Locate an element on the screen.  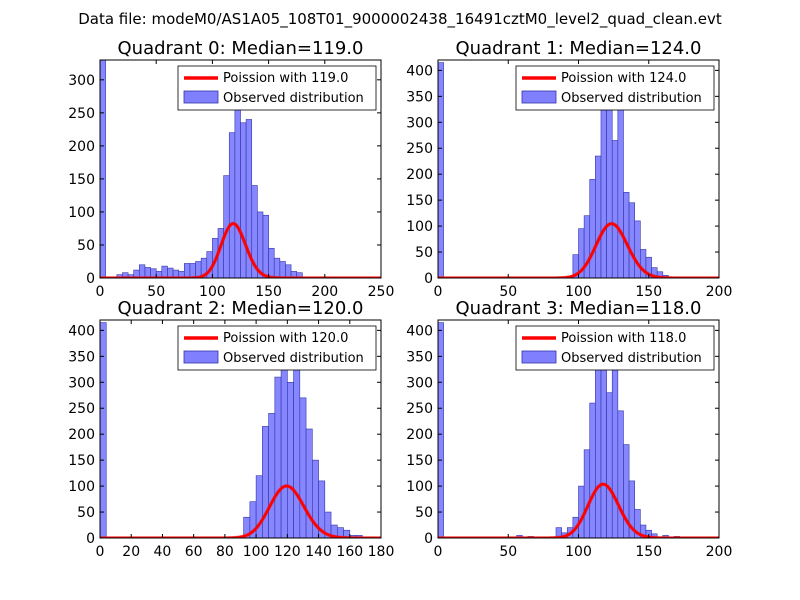
x-tick-label: 160 is located at coordinates (349, 552).